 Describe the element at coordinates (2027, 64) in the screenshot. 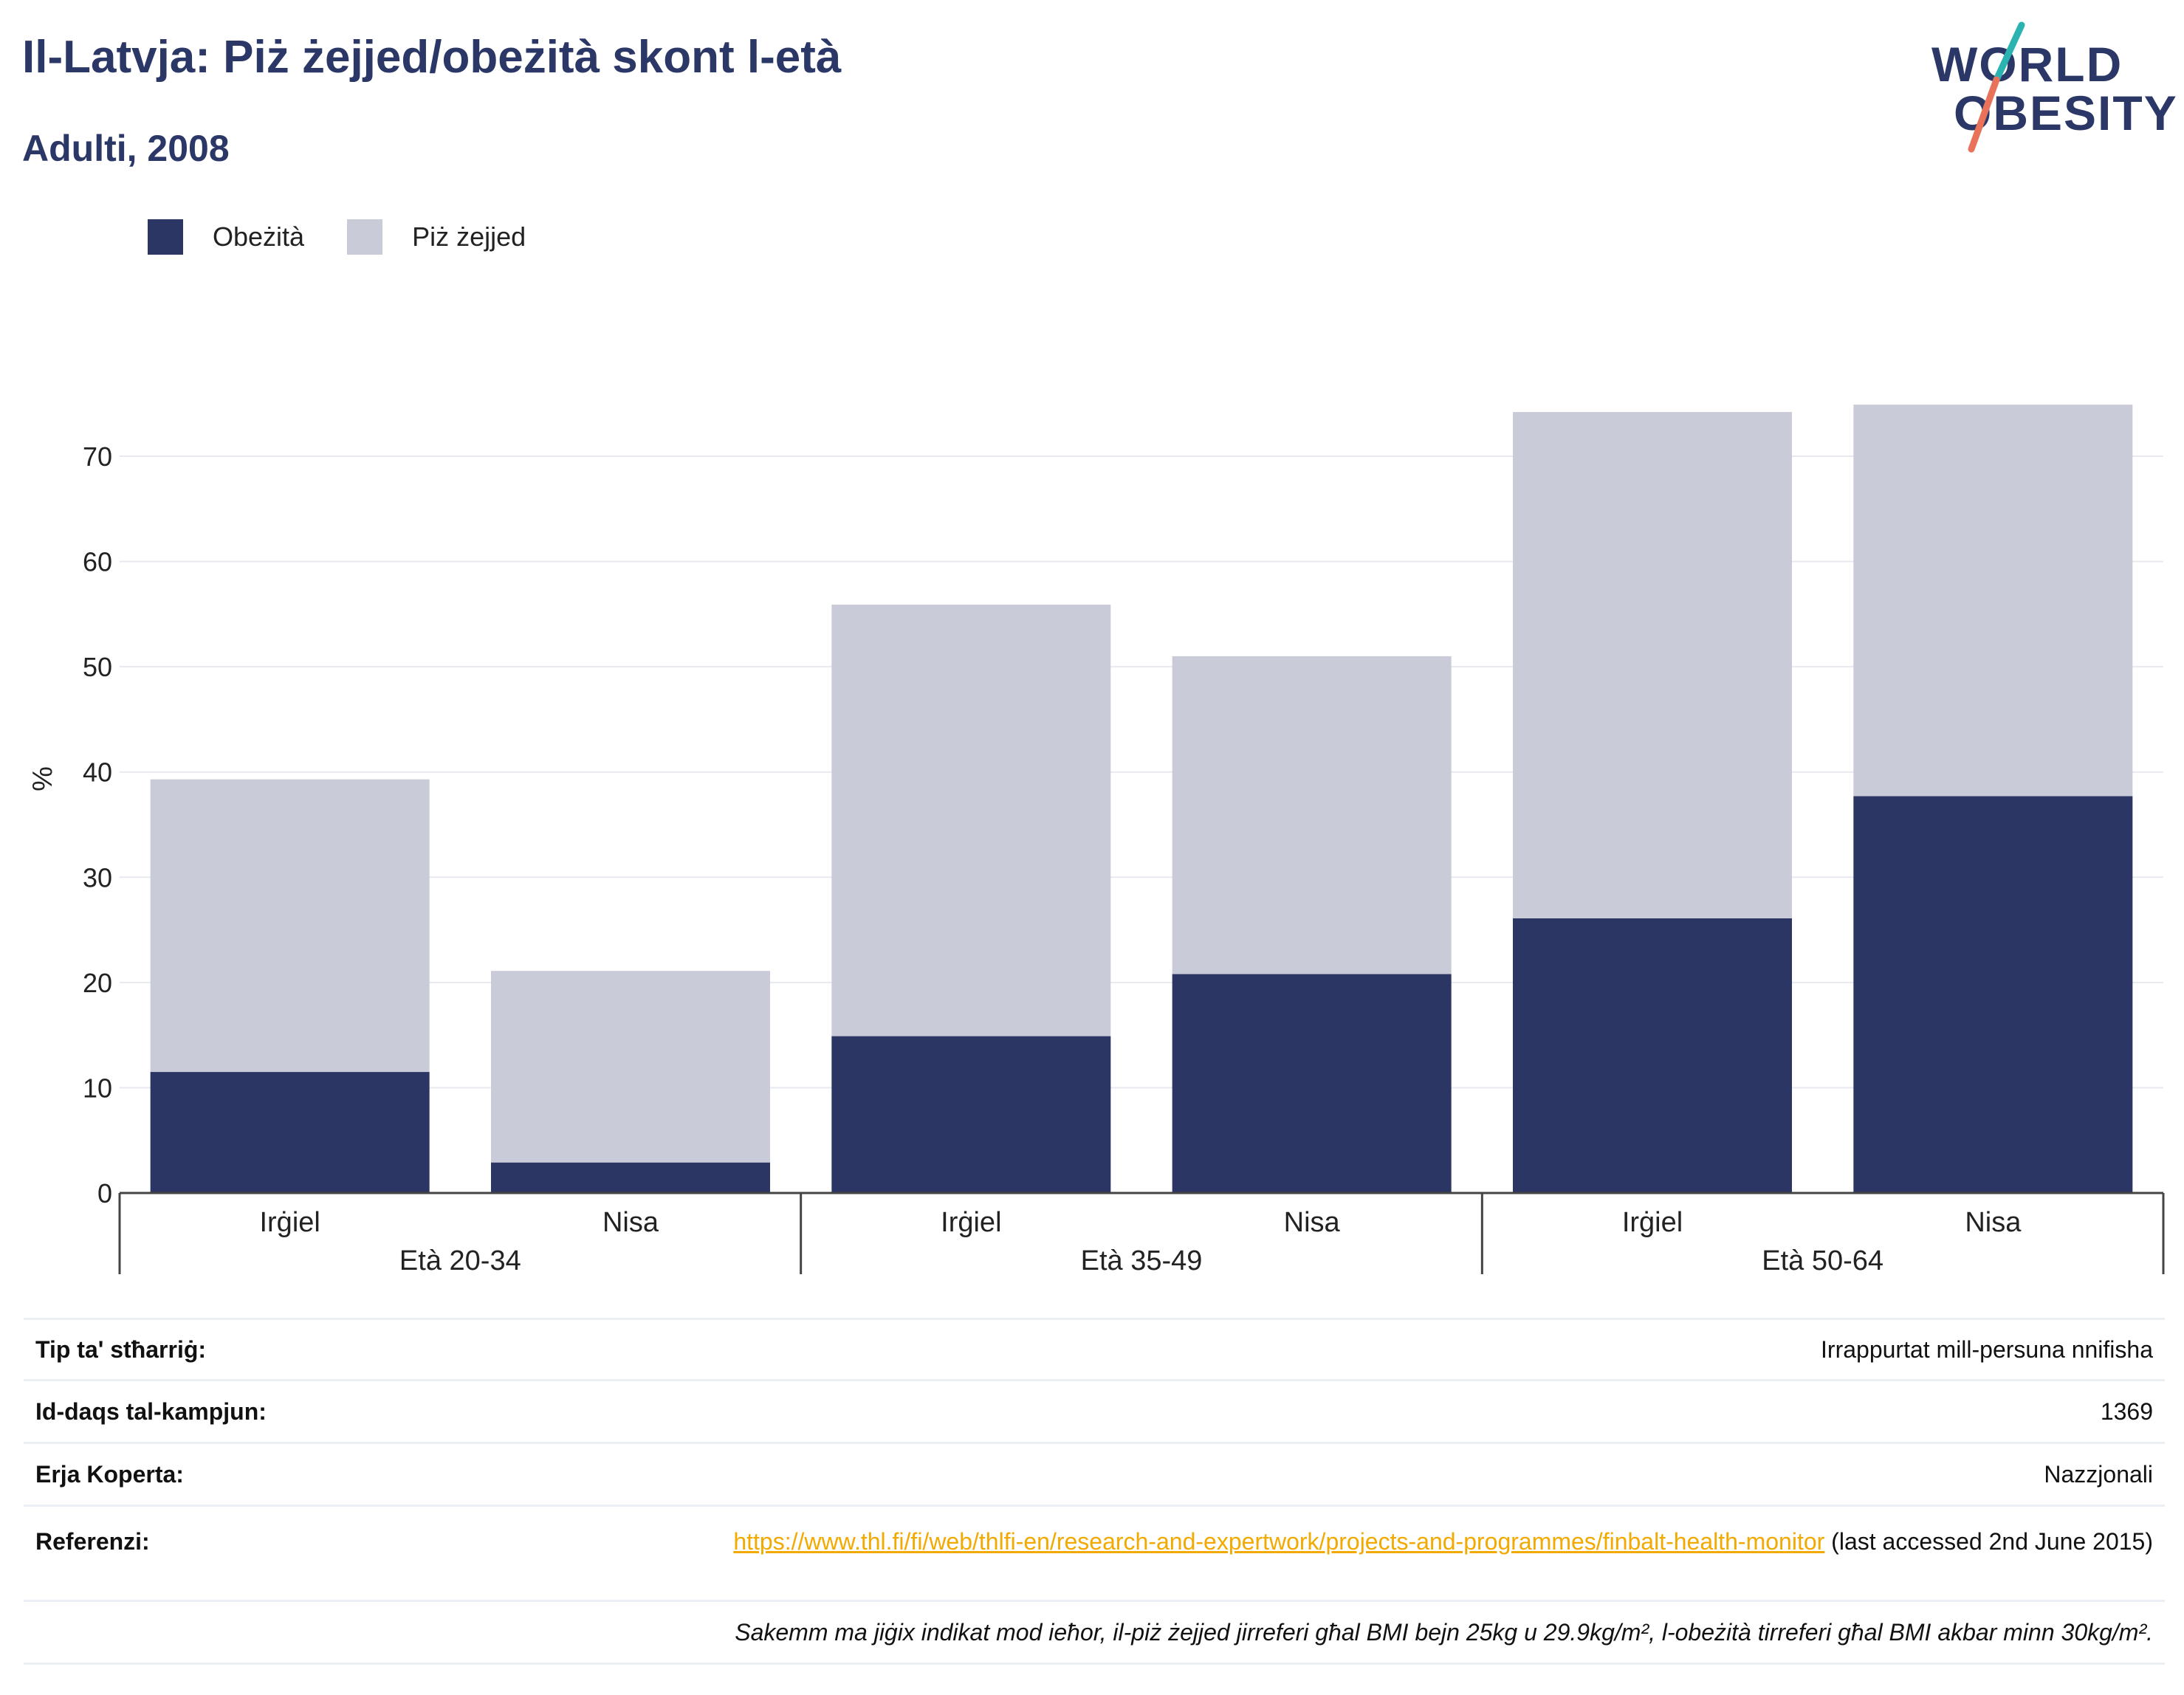

I see `logo-text-line1: WORLD` at that location.